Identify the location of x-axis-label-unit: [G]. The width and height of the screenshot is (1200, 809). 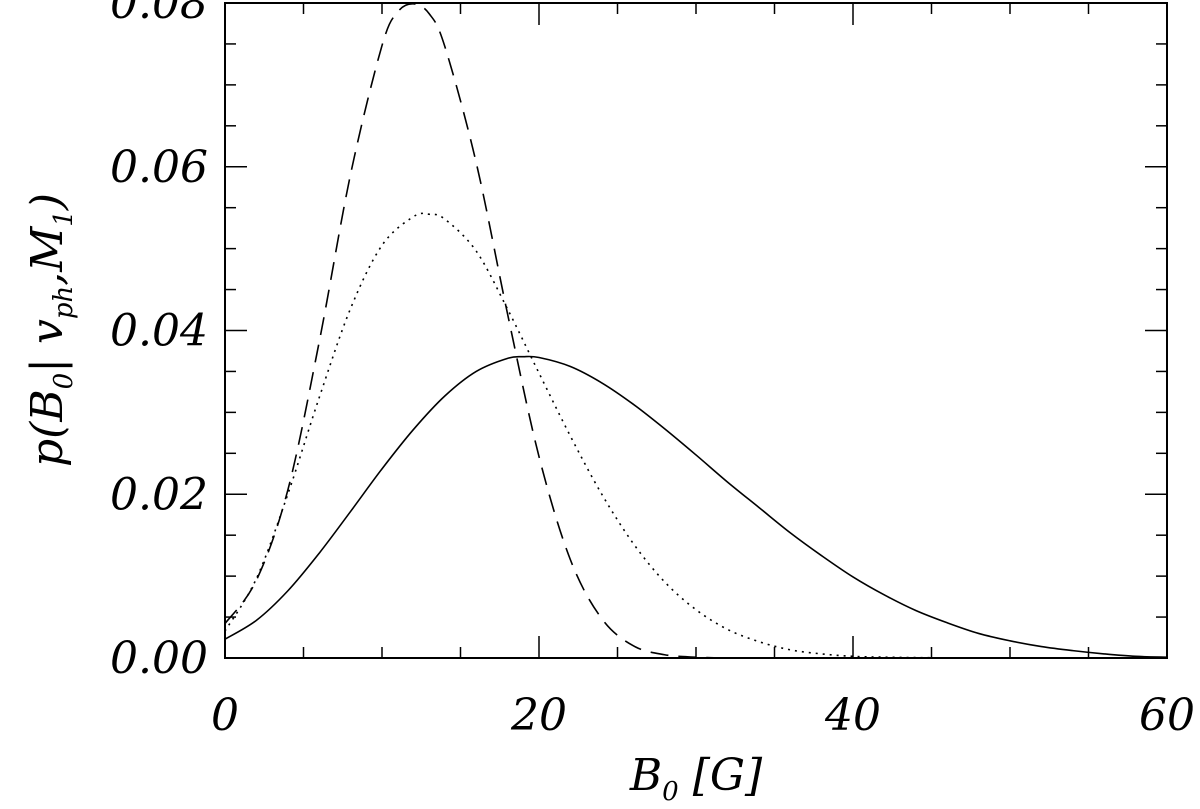
(721, 775).